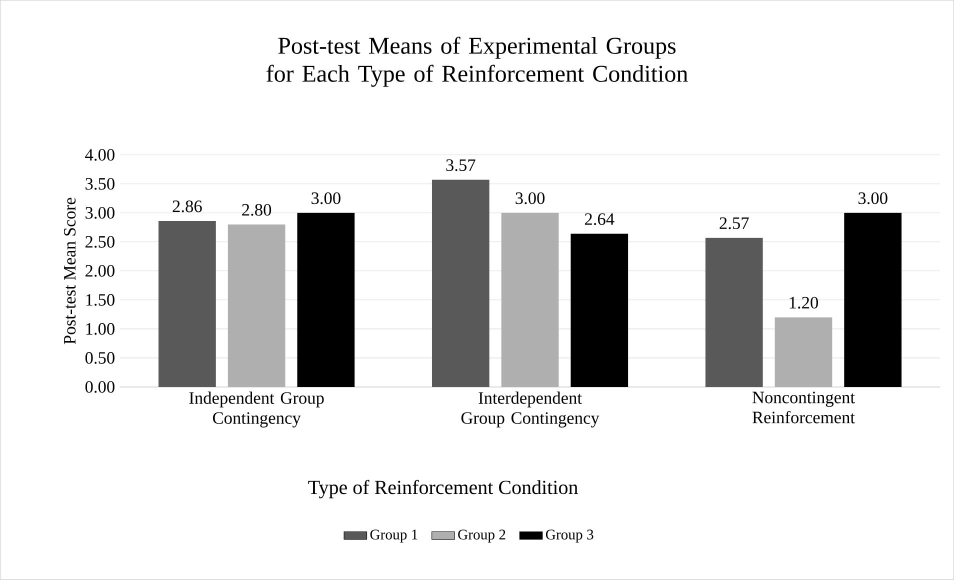 The image size is (954, 580). What do you see at coordinates (734, 223) in the screenshot?
I see `data-label: 2.57` at bounding box center [734, 223].